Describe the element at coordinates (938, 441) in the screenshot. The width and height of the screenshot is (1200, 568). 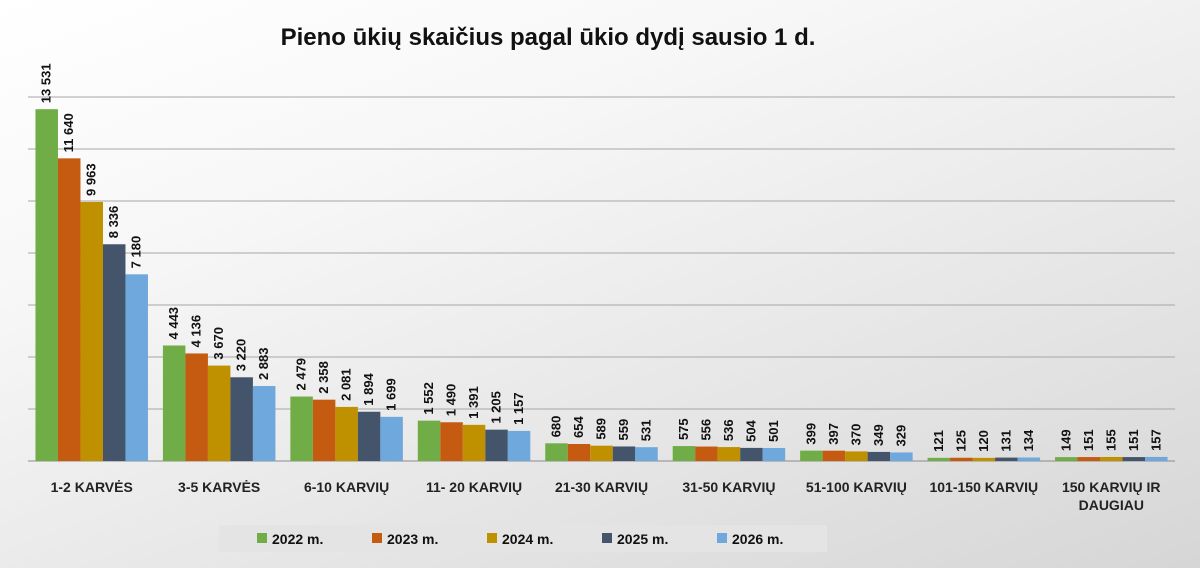
I see `data-label: 121` at that location.